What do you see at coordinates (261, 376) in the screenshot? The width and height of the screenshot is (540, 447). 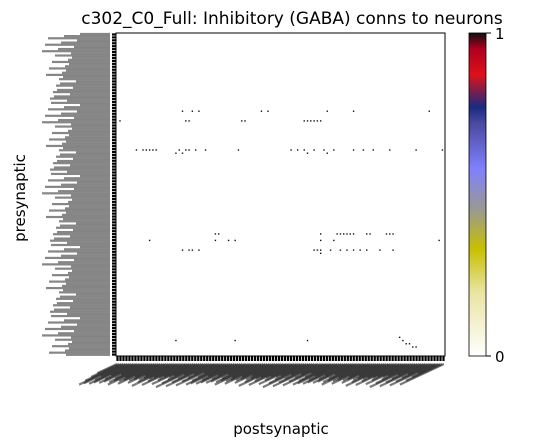 I see `x-tick-labels` at bounding box center [261, 376].